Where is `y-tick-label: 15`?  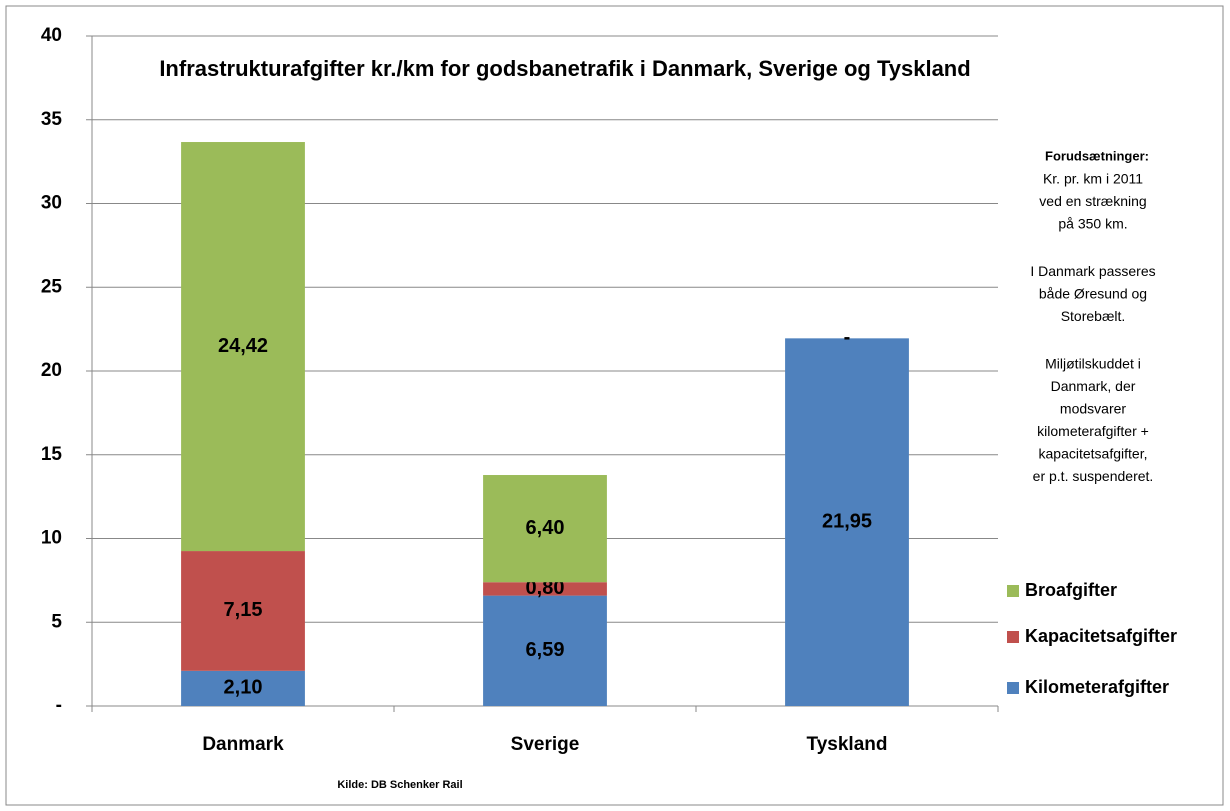 y-tick-label: 15 is located at coordinates (52, 454).